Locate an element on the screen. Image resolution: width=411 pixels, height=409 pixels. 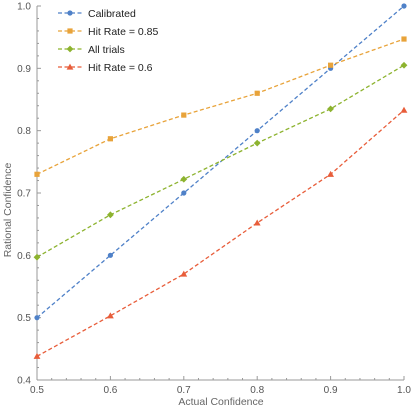
legend-label: All trials is located at coordinates (106, 50).